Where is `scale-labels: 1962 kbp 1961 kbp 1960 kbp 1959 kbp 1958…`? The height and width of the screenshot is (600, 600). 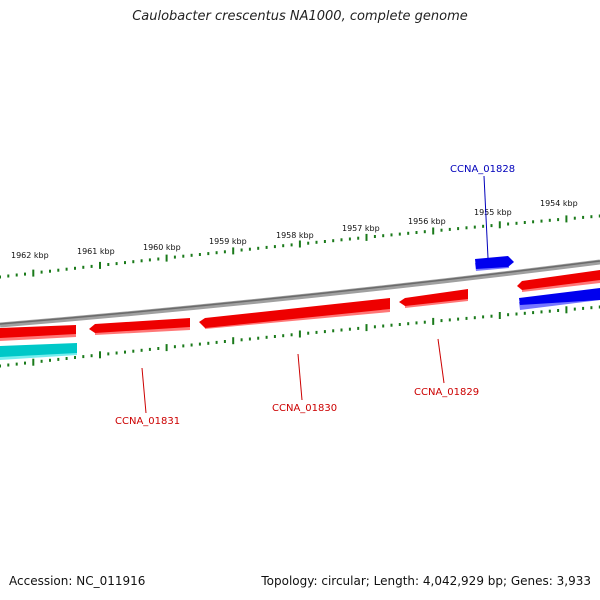
scale-labels: 1962 kbp 1961 kbp 1960 kbp 1959 kbp 1958… is located at coordinates (294, 229).